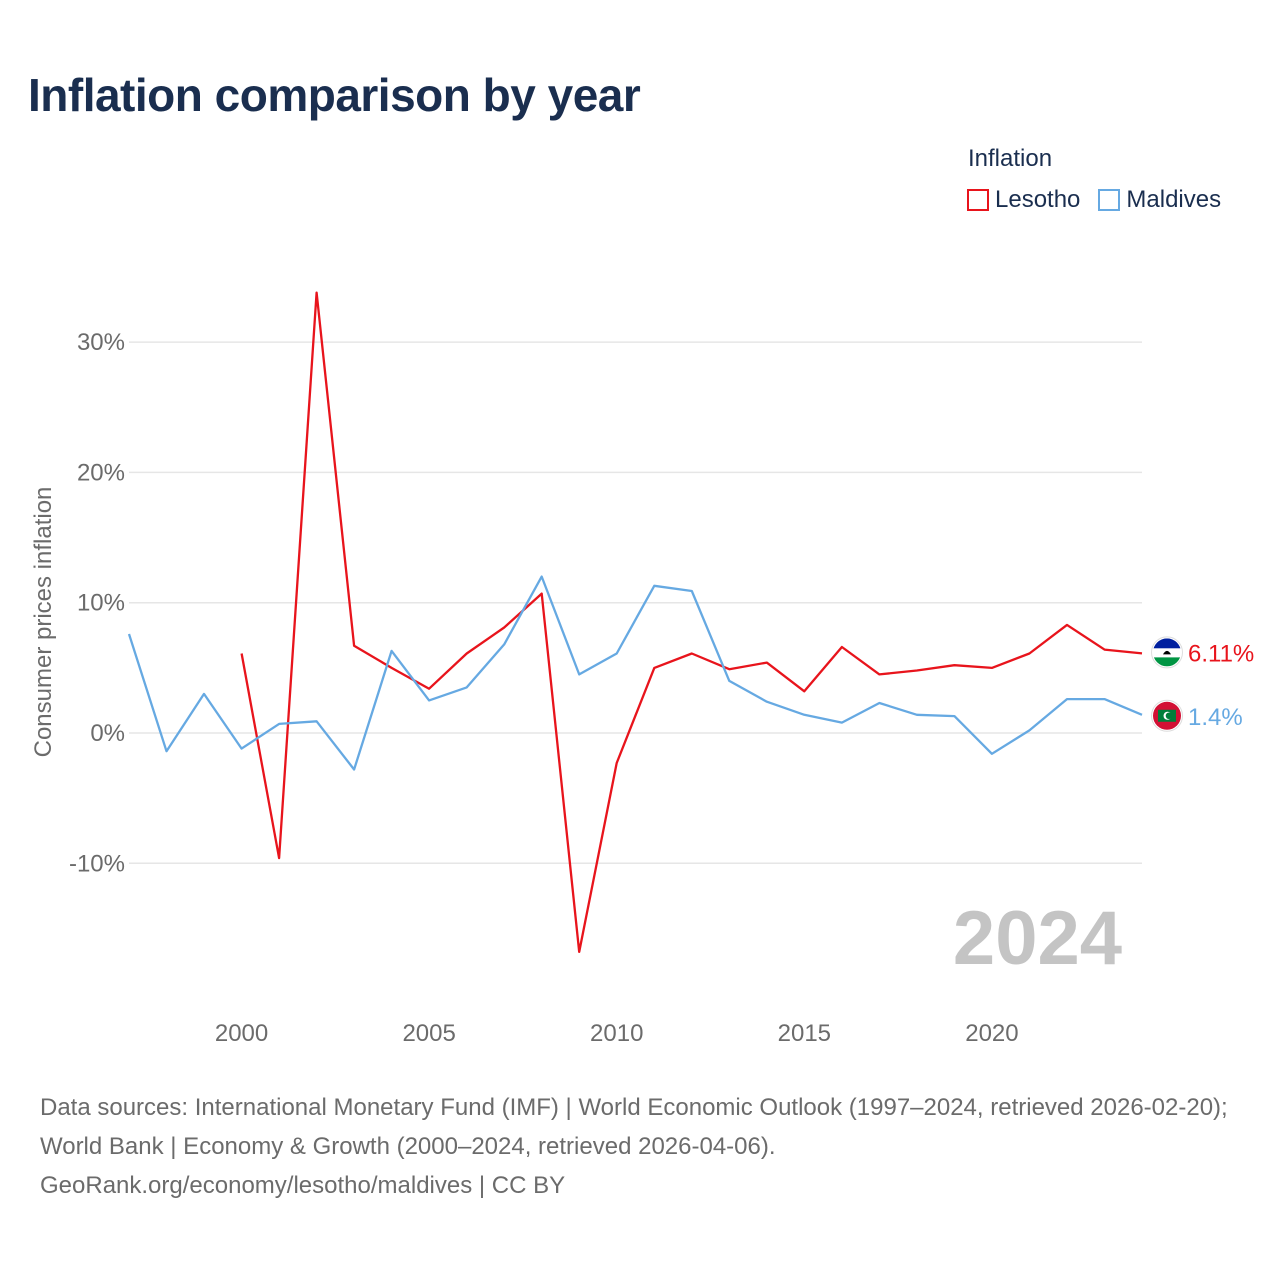 The width and height of the screenshot is (1280, 1280). I want to click on y-tick-labels: -10% 0% 10% 20% 30%, so click(97, 603).